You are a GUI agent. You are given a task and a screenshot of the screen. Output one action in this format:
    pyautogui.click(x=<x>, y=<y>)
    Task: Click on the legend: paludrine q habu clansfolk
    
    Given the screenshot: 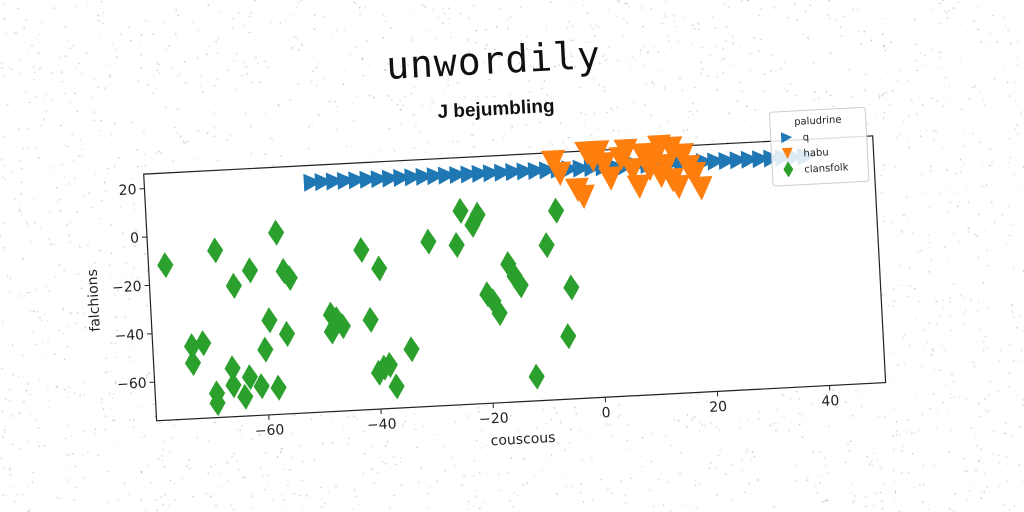 What is the action you would take?
    pyautogui.click(x=819, y=146)
    